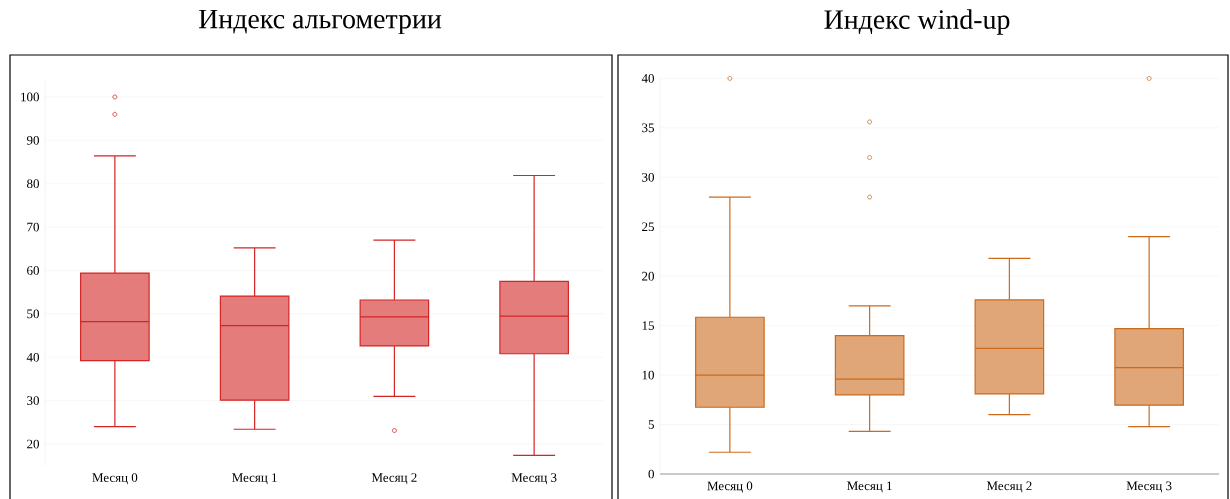 The width and height of the screenshot is (1230, 499). Describe the element at coordinates (651, 474) in the screenshot. I see `y-tick-label: 0` at that location.